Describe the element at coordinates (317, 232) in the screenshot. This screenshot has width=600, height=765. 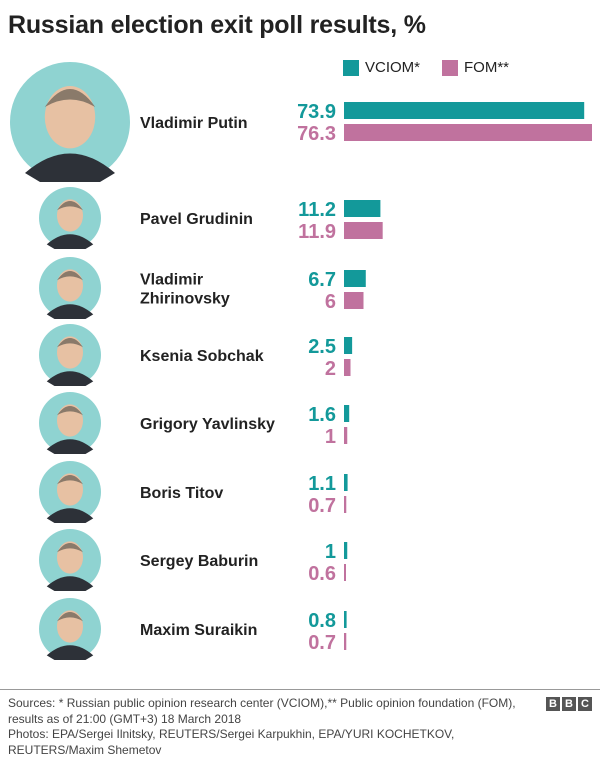
I see `value-label-fom: 11.9` at that location.